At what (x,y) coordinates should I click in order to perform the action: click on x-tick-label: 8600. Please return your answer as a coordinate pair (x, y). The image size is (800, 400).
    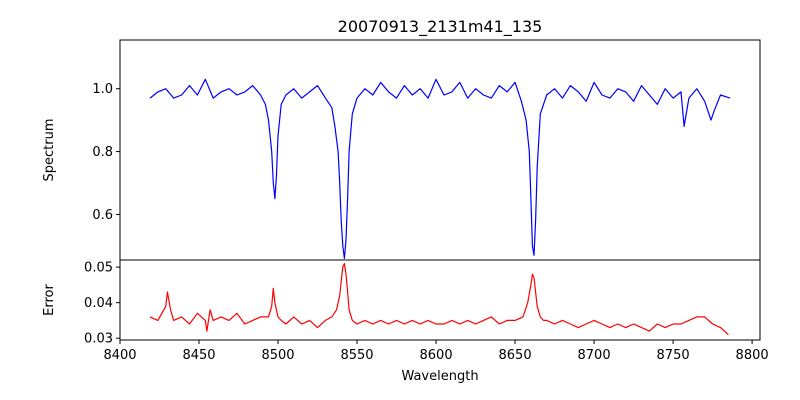
    Looking at the image, I should click on (436, 355).